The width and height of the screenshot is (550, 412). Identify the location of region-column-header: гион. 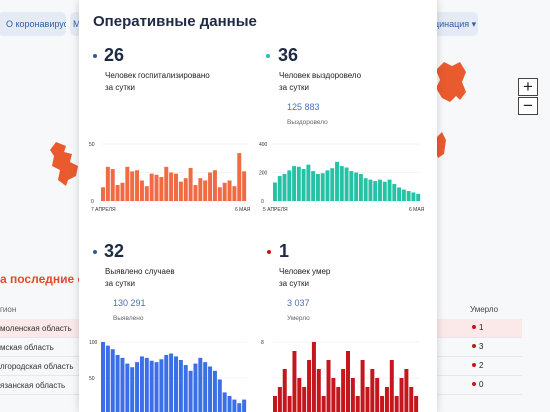
(8, 309).